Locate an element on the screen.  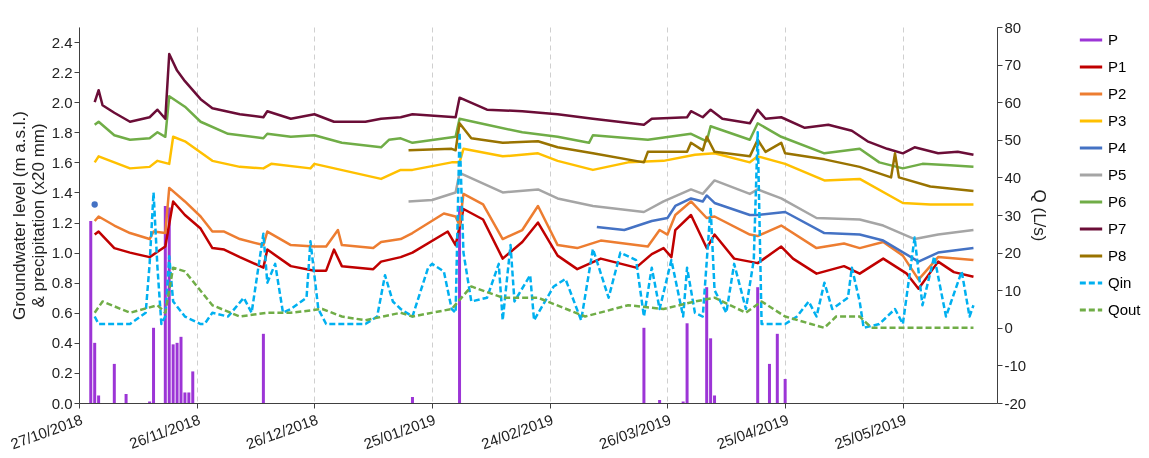
legend-label: P1 is located at coordinates (1117, 66).